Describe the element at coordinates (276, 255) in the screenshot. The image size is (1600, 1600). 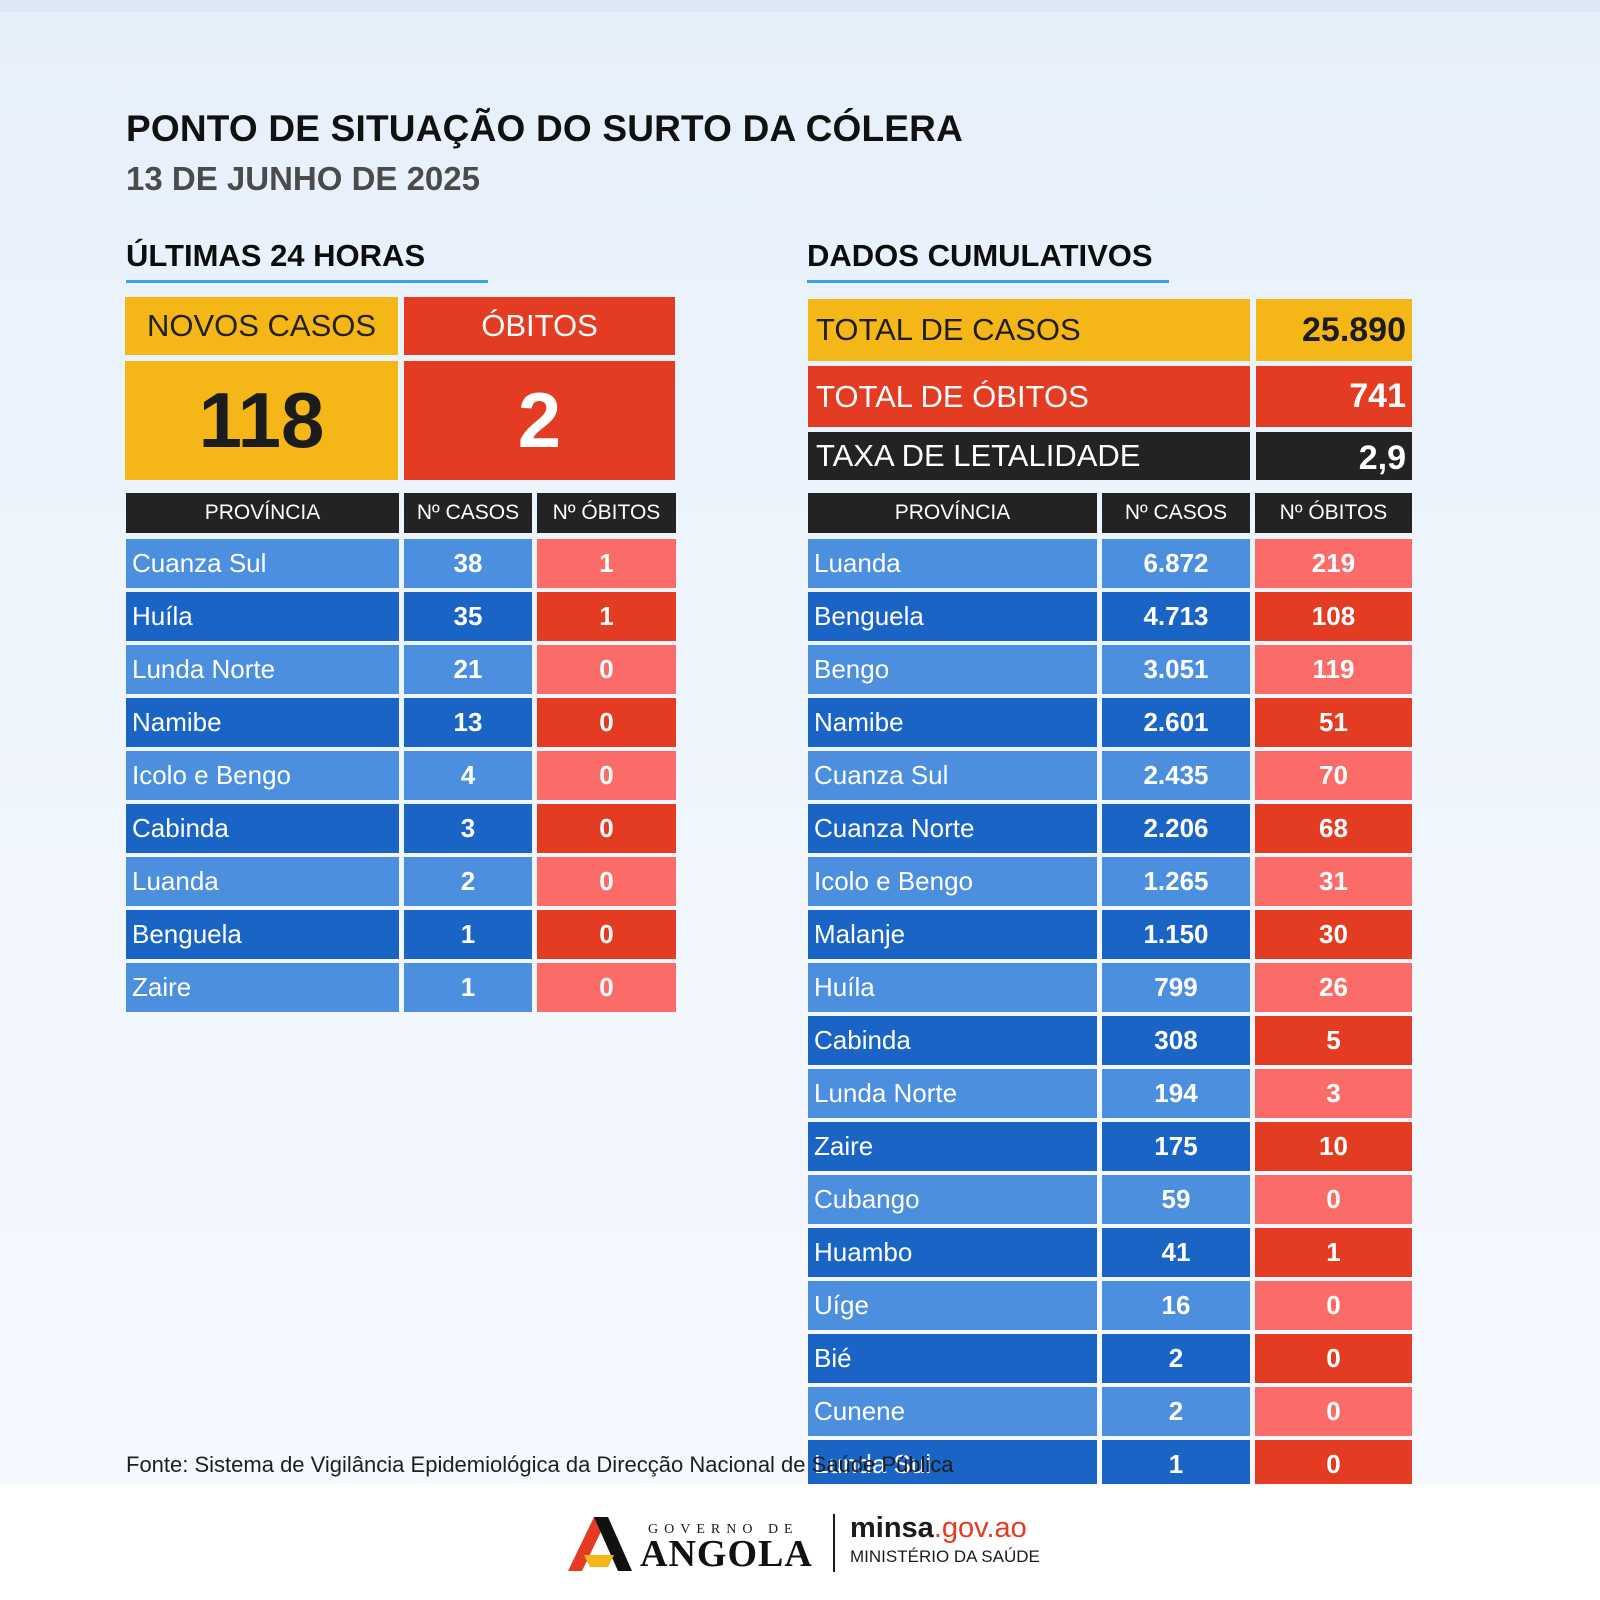
I see `last24-heading: ÚLTIMAS 24 HORAS` at that location.